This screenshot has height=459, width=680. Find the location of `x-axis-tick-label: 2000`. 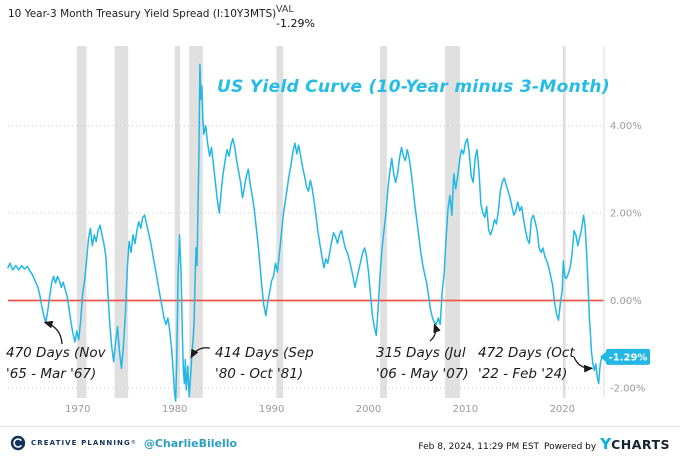

x-axis-tick-label: 2000 is located at coordinates (368, 409).